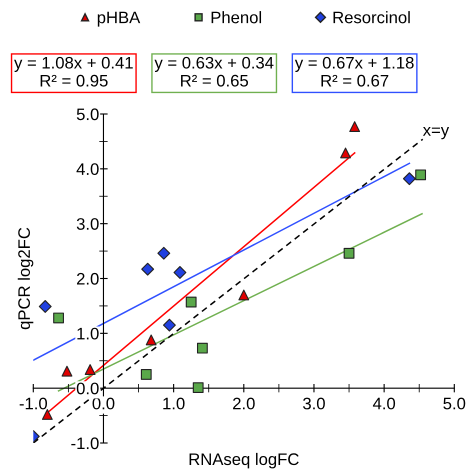  I want to click on y-tick-label: 1.0, so click(88, 334).